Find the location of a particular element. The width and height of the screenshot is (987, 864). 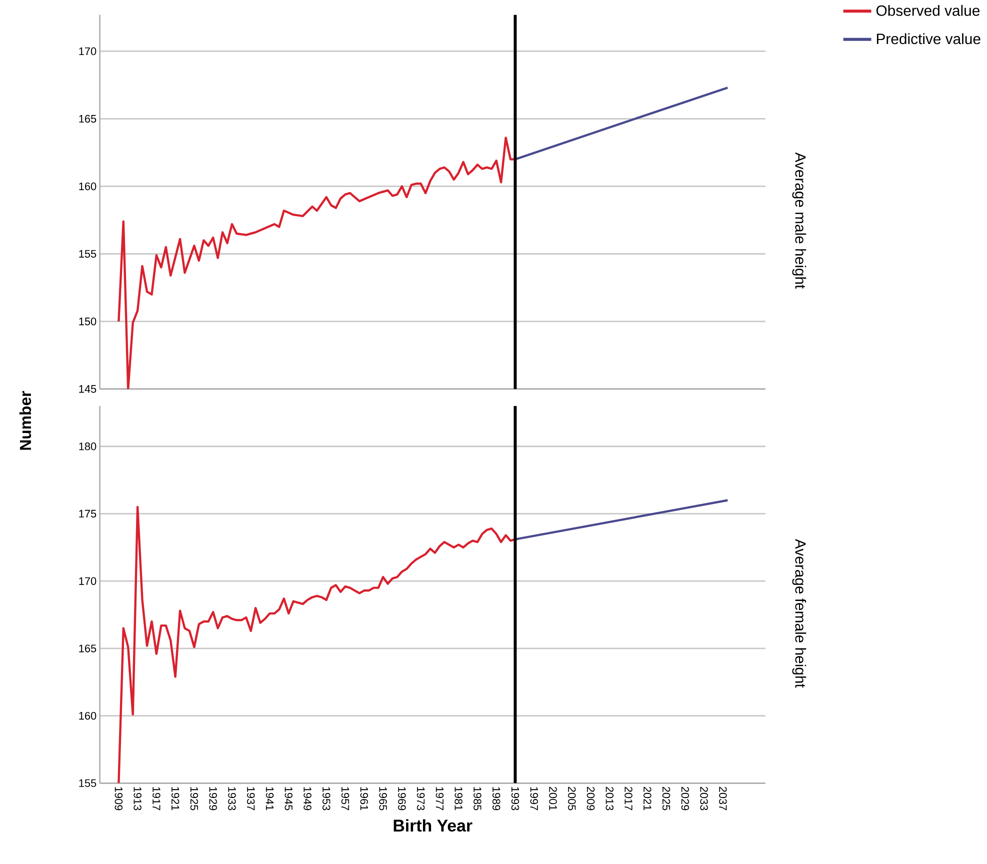

x-tick-label: 1985 is located at coordinates (478, 798).